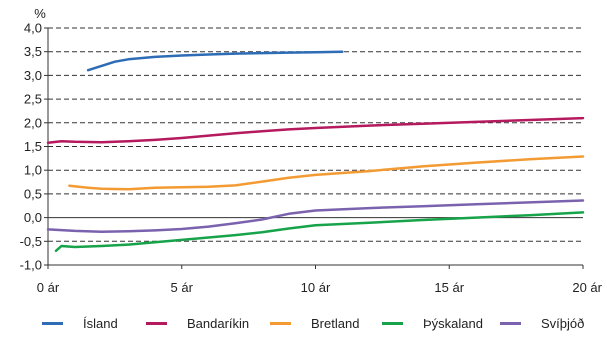 Image resolution: width=607 pixels, height=340 pixels. I want to click on legend-label: Þýskaland, so click(453, 323).